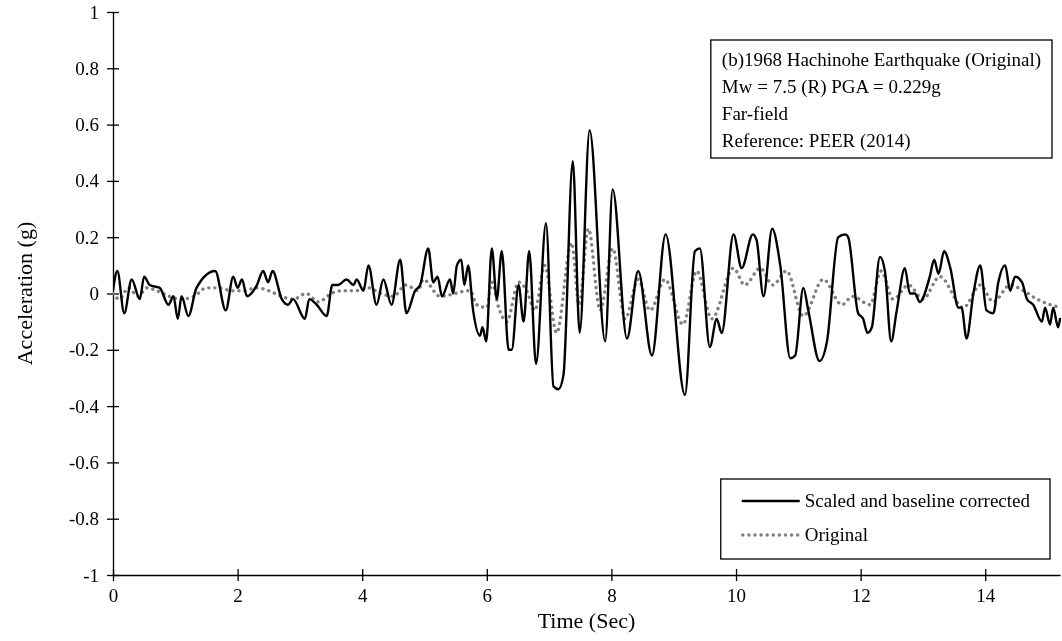  Describe the element at coordinates (917, 500) in the screenshot. I see `legend-label: Scaled and baseline corrected` at that location.